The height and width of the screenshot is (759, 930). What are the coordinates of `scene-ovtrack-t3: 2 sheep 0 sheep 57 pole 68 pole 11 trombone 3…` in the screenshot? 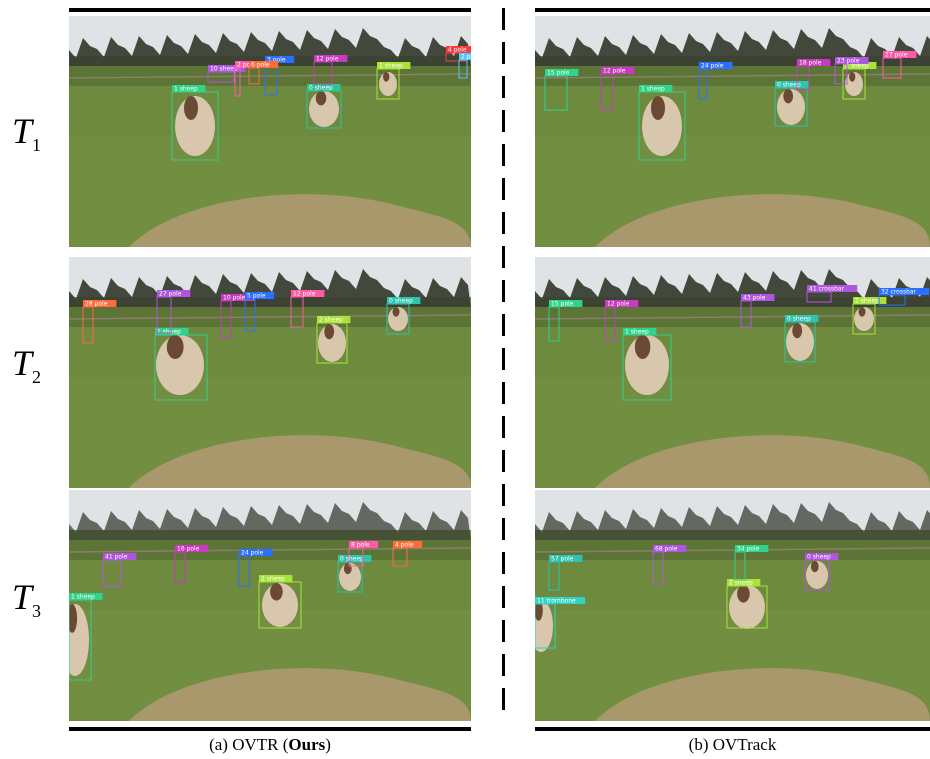 It's located at (732, 605).